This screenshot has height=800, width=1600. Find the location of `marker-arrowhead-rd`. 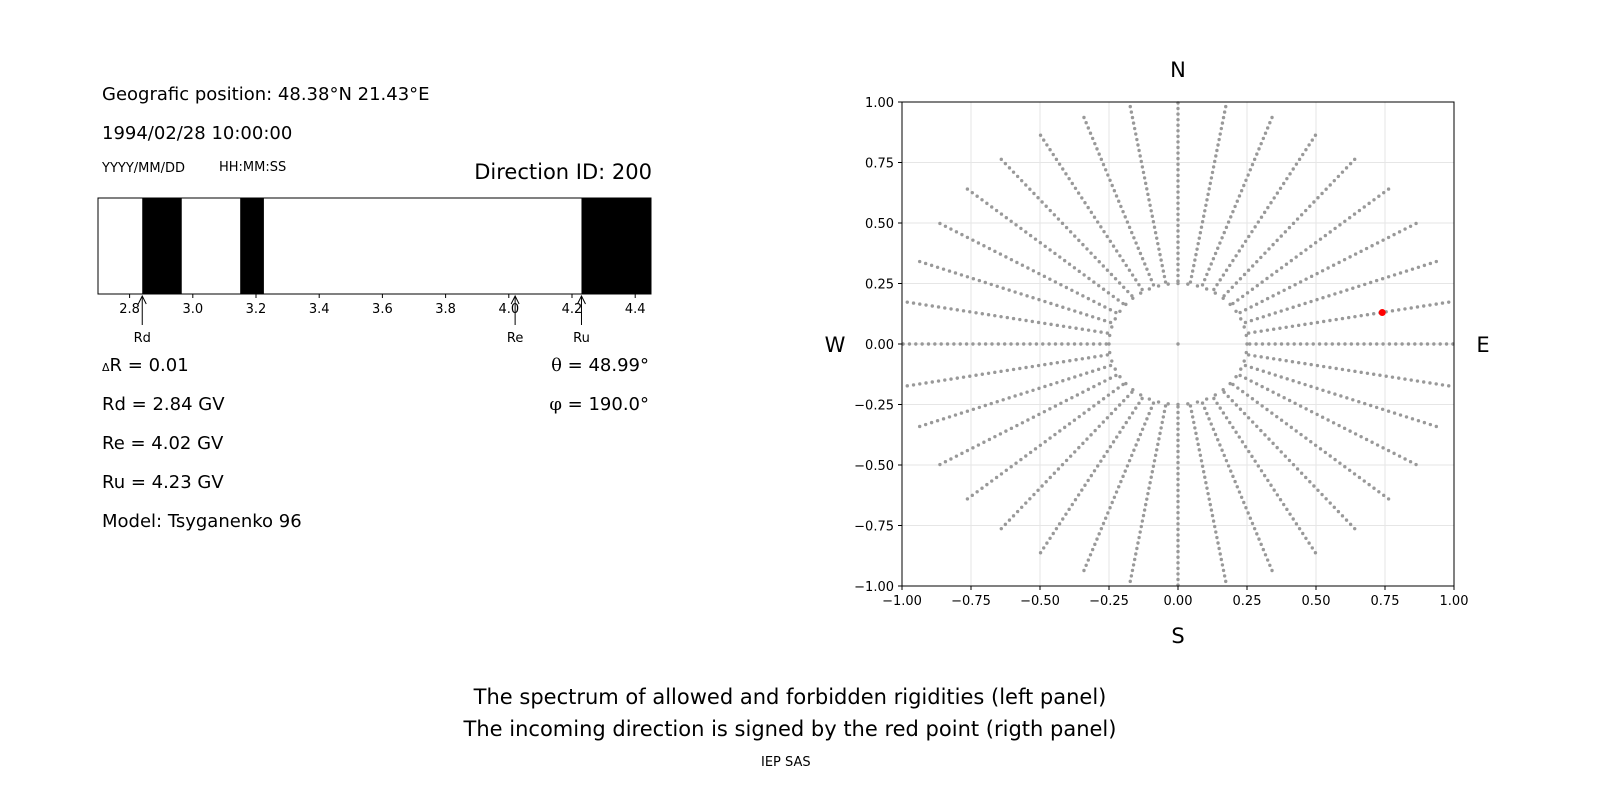

marker-arrowhead-rd is located at coordinates (142, 299).